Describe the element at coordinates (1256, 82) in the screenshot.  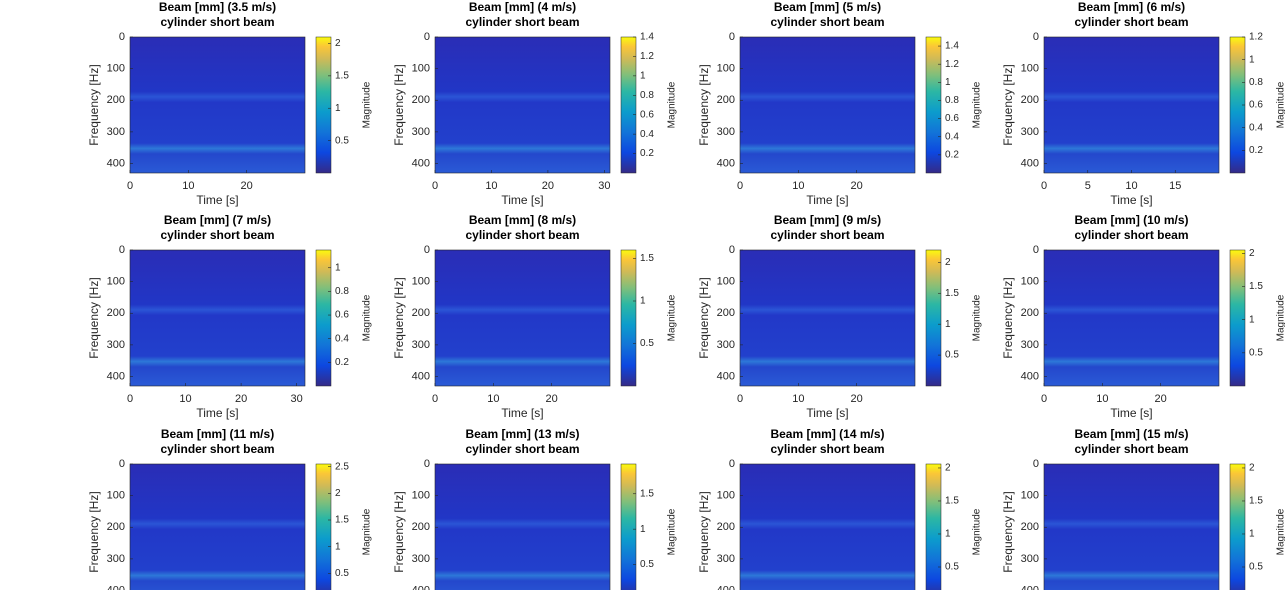
I see `colorbar-tick-label: 0.8` at that location.